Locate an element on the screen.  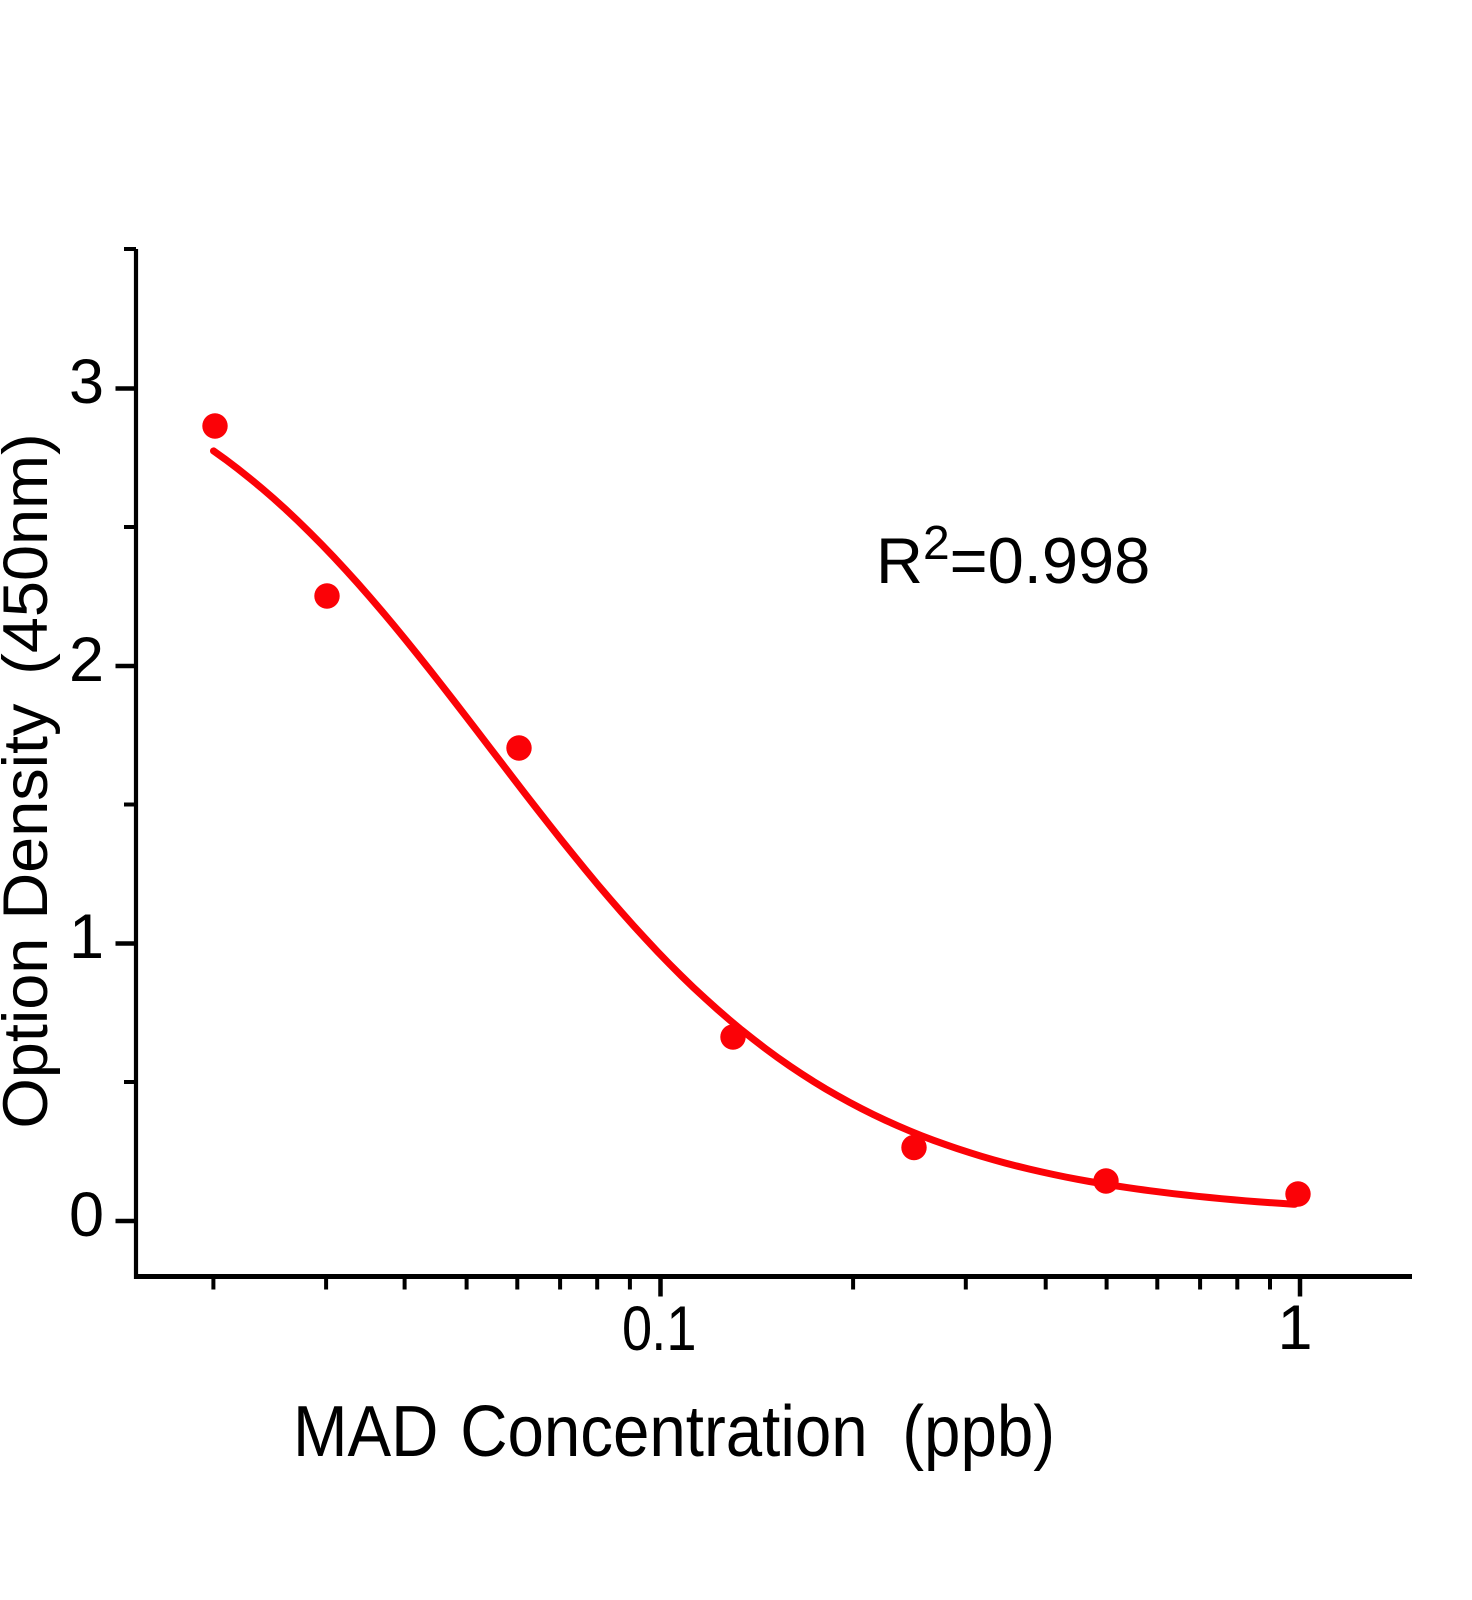
svg-text: Option Density(450nm) is located at coordinates (30, 780).